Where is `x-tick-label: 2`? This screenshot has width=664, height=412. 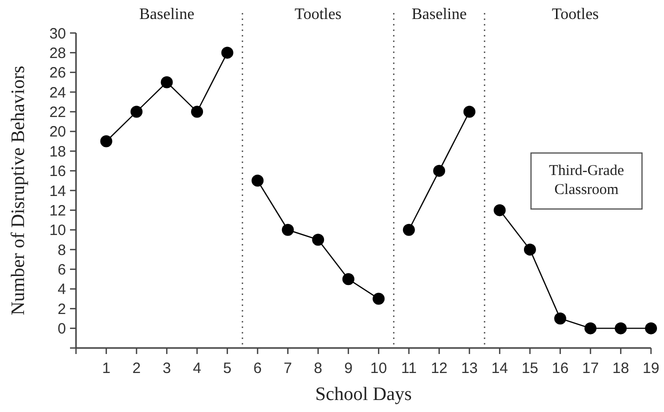
x-tick-label: 2 is located at coordinates (136, 368).